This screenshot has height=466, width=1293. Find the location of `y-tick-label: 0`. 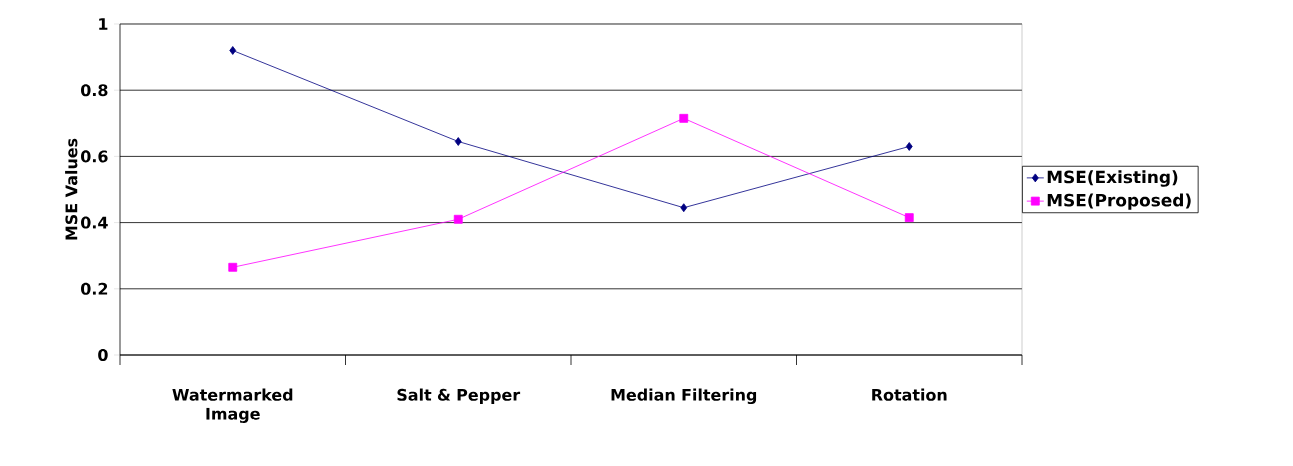

y-tick-label: 0 is located at coordinates (103, 355).